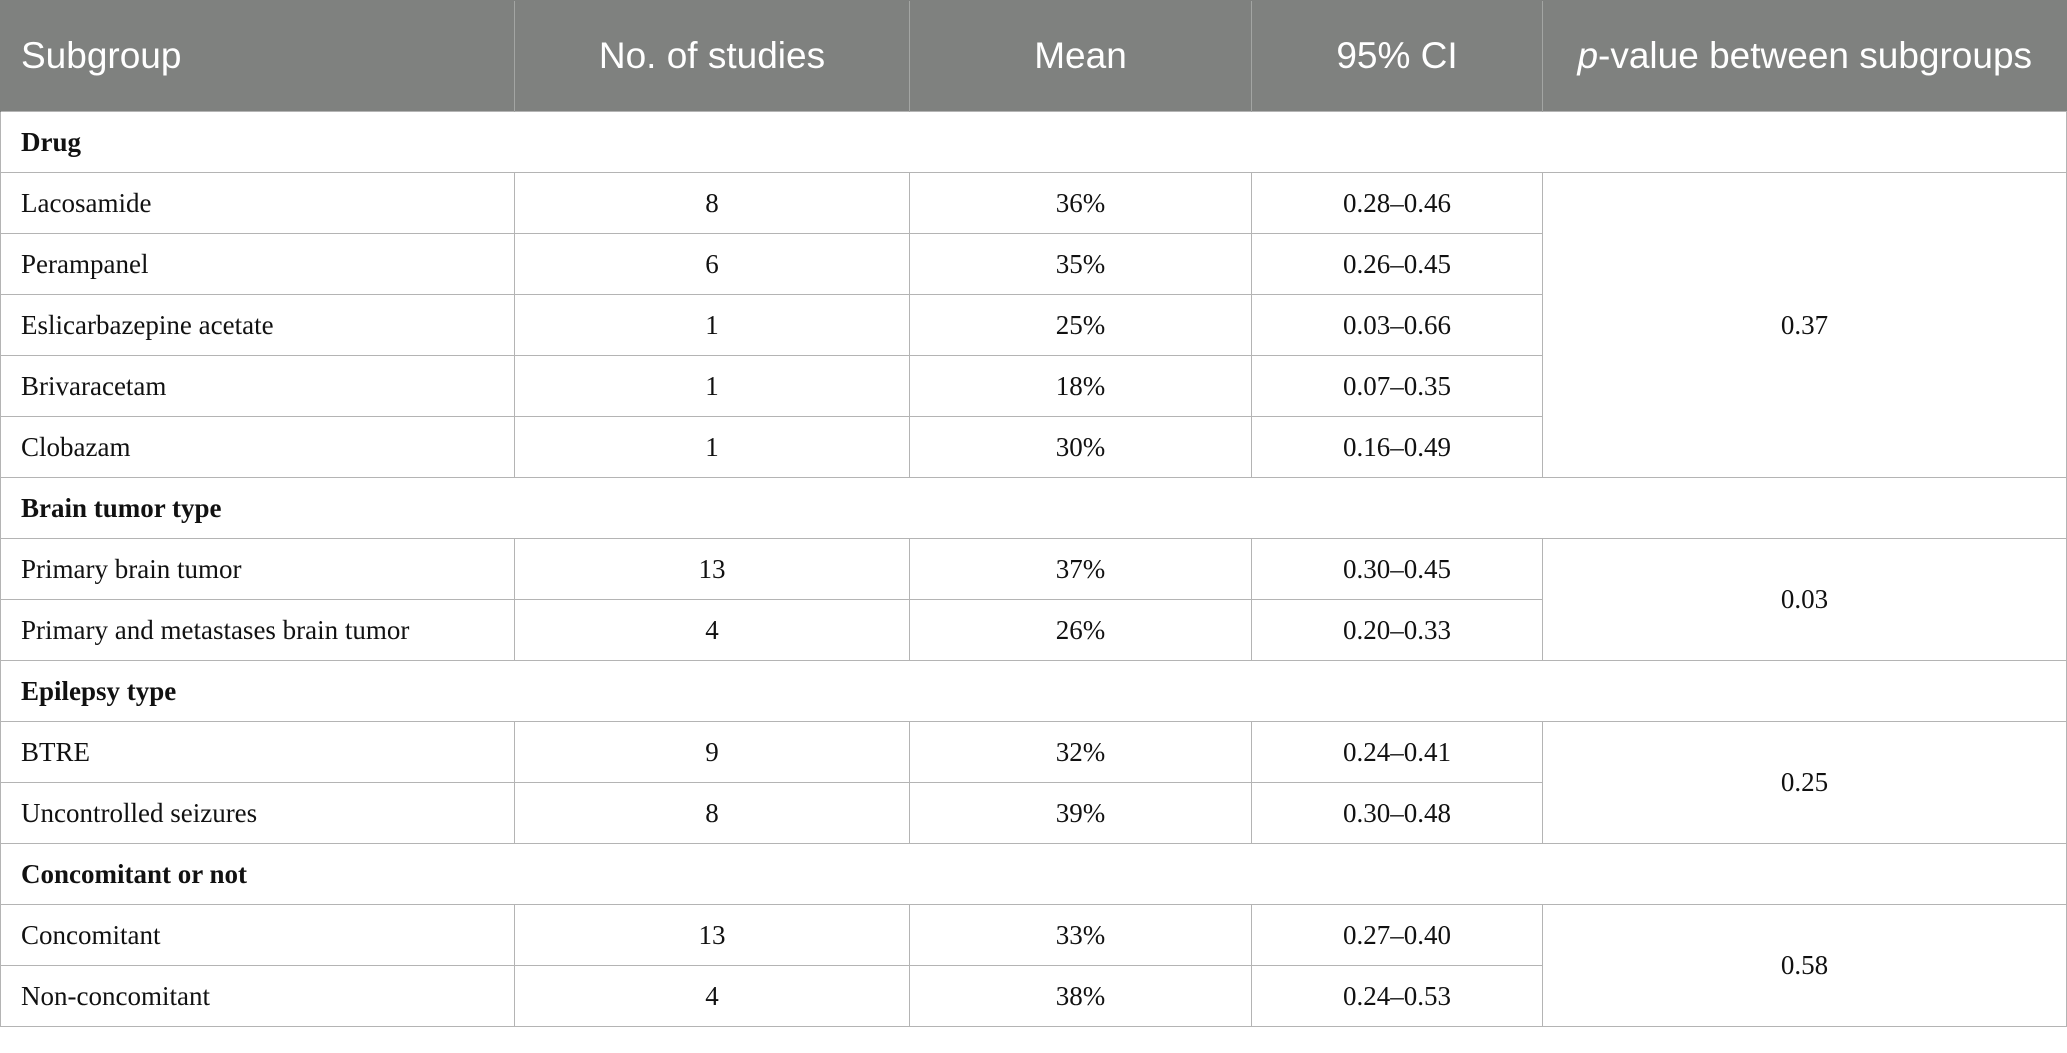 This screenshot has height=1053, width=2067. I want to click on ci-cell: 0.30–0.48, so click(1397, 813).